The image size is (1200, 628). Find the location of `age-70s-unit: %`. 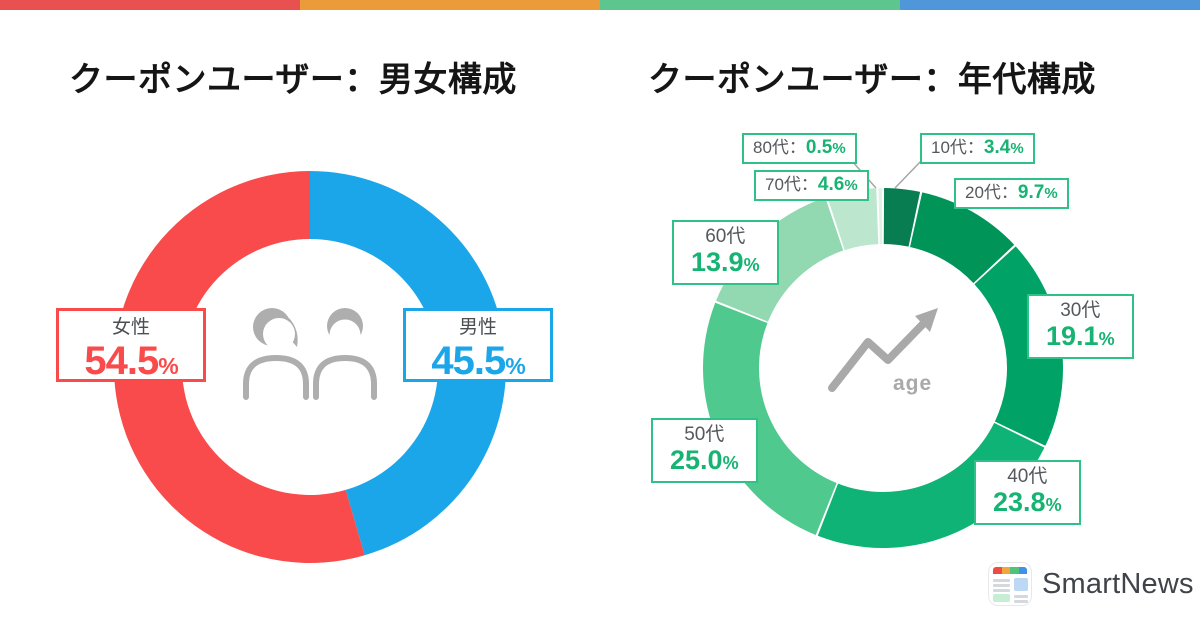

age-70s-unit: % is located at coordinates (851, 185).